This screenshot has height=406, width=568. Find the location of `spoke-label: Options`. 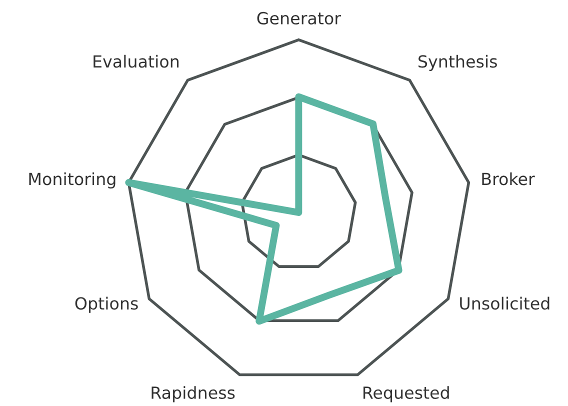

spoke-label: Options is located at coordinates (106, 304).